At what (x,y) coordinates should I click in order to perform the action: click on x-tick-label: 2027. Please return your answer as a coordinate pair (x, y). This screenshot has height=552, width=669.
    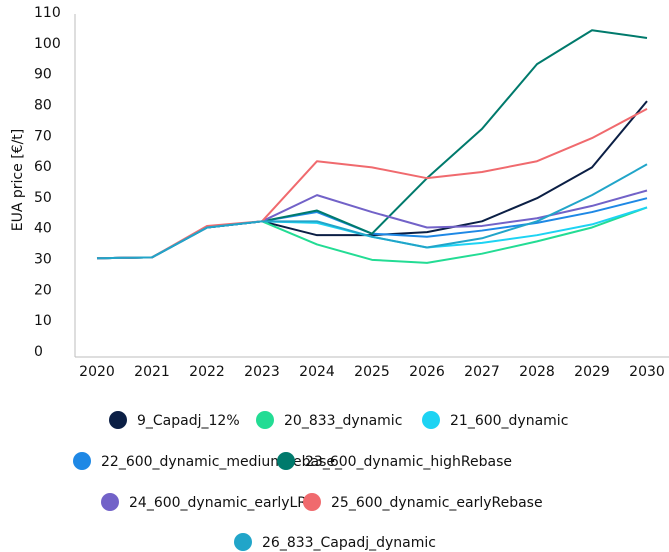
    Looking at the image, I should click on (482, 372).